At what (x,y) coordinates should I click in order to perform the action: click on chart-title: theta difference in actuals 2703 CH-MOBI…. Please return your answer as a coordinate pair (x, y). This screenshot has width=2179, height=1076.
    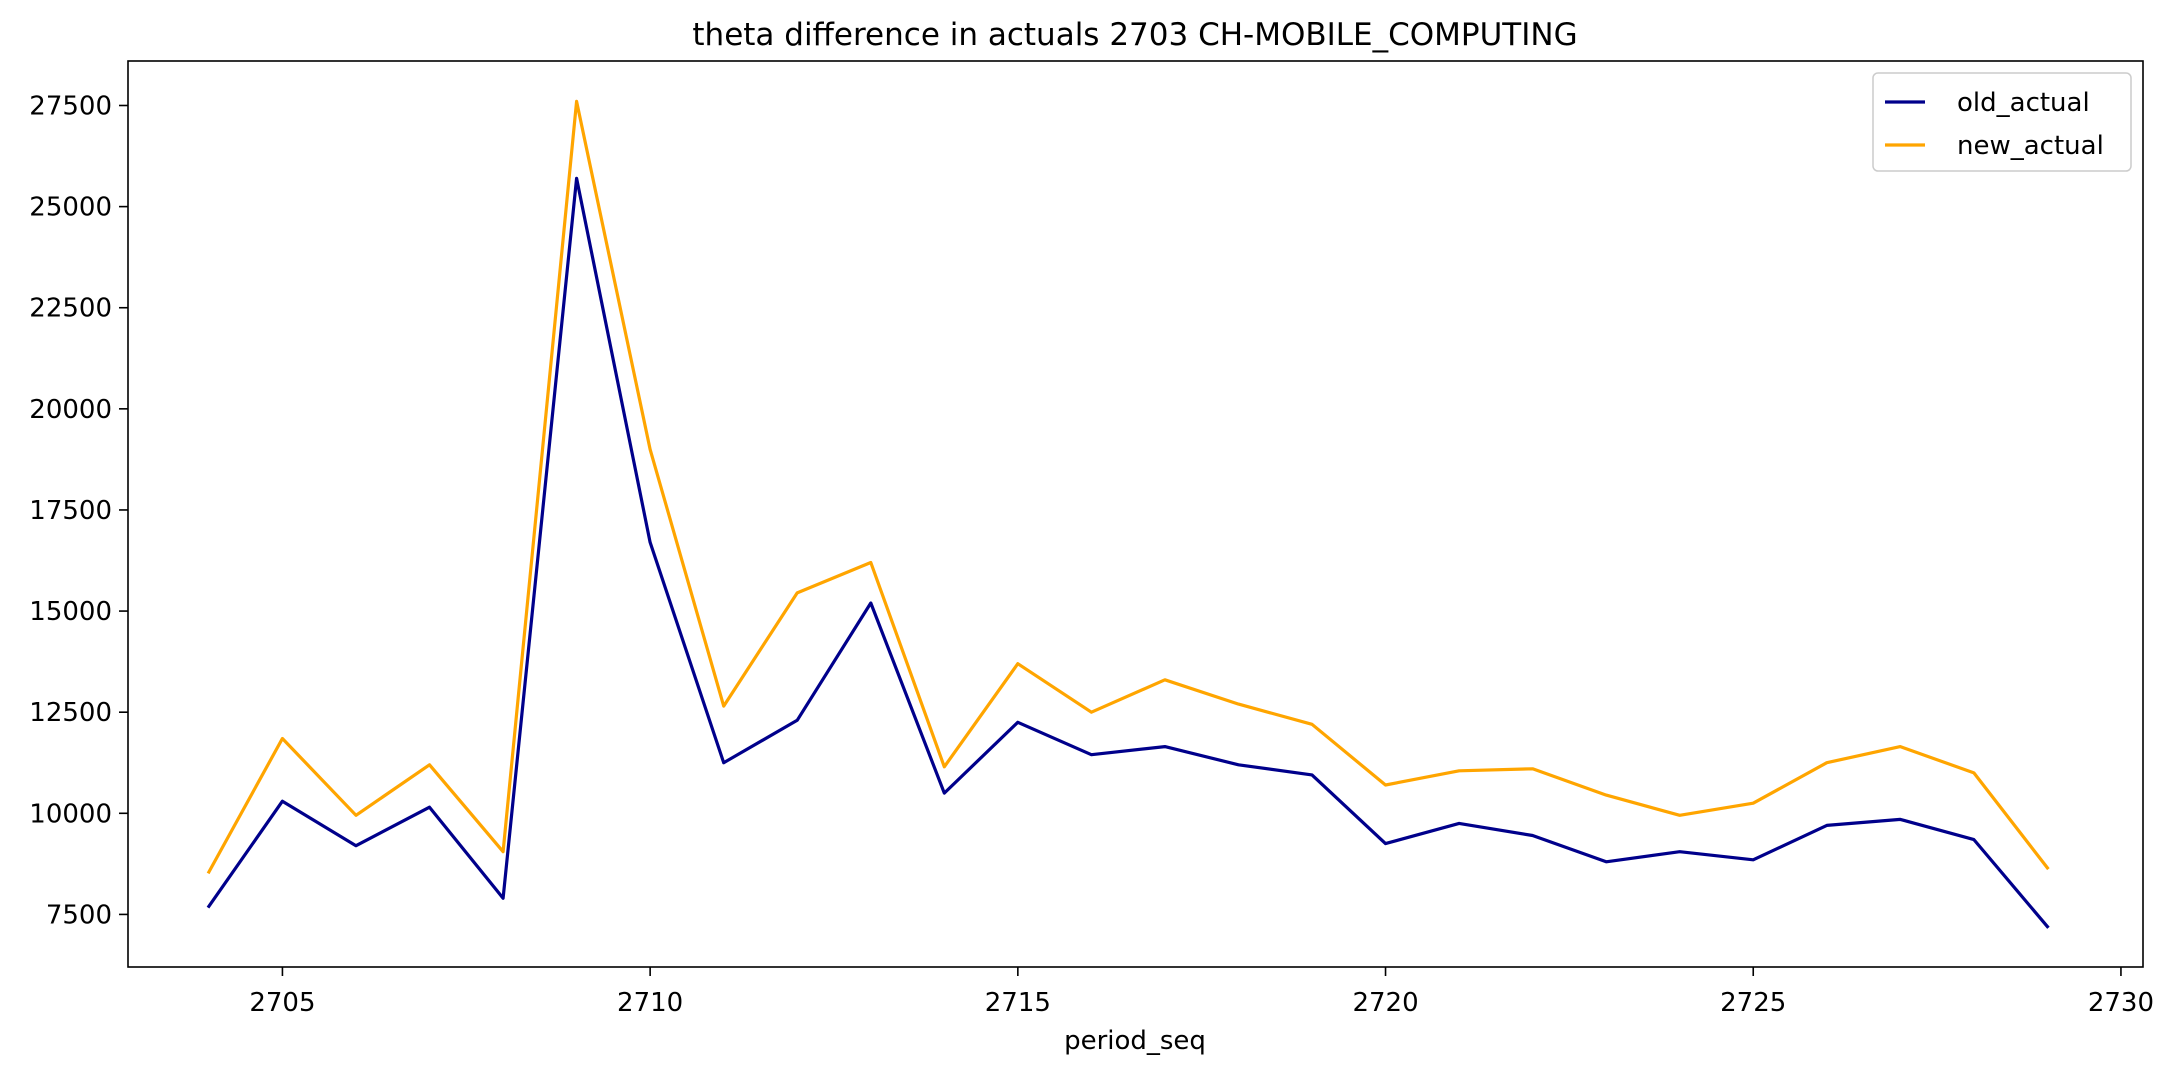
    Looking at the image, I should click on (1134, 35).